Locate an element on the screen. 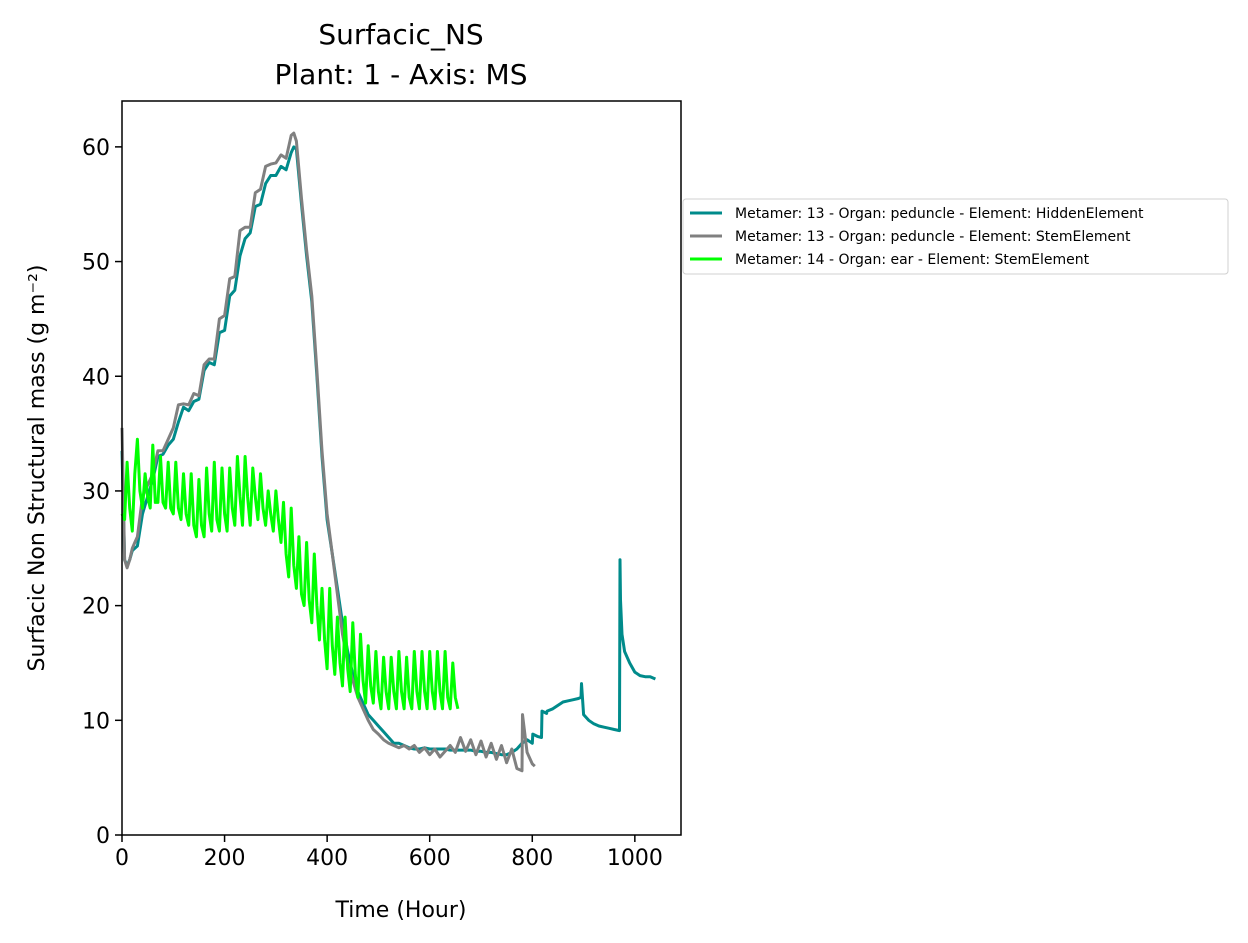 Image resolution: width=1248 pixels, height=943 pixels. x-tick-label: 400 is located at coordinates (327, 858).